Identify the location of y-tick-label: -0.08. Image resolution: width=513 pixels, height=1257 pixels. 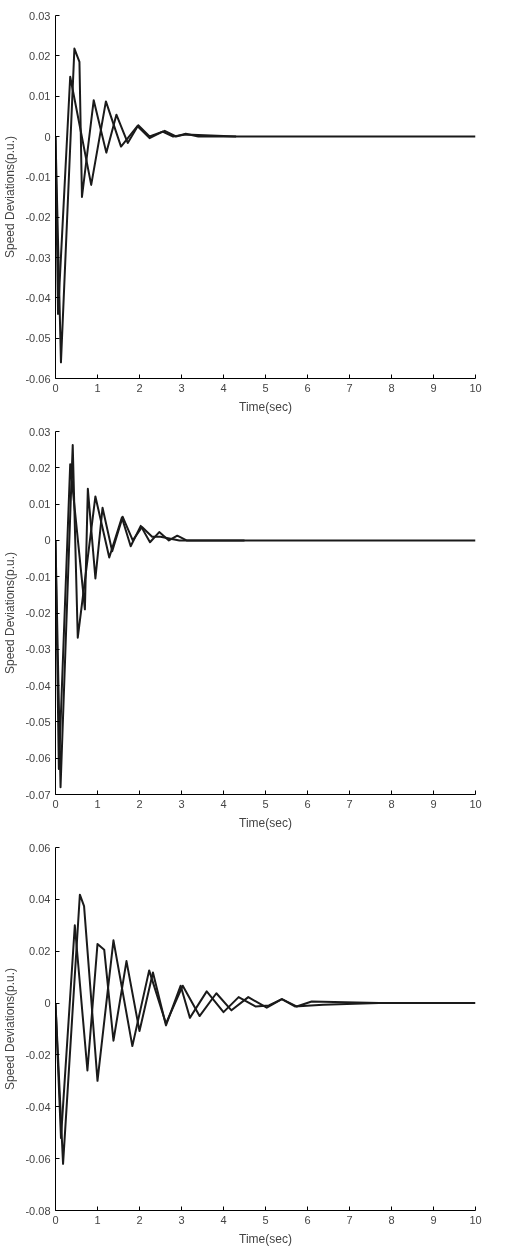
(38, 1210).